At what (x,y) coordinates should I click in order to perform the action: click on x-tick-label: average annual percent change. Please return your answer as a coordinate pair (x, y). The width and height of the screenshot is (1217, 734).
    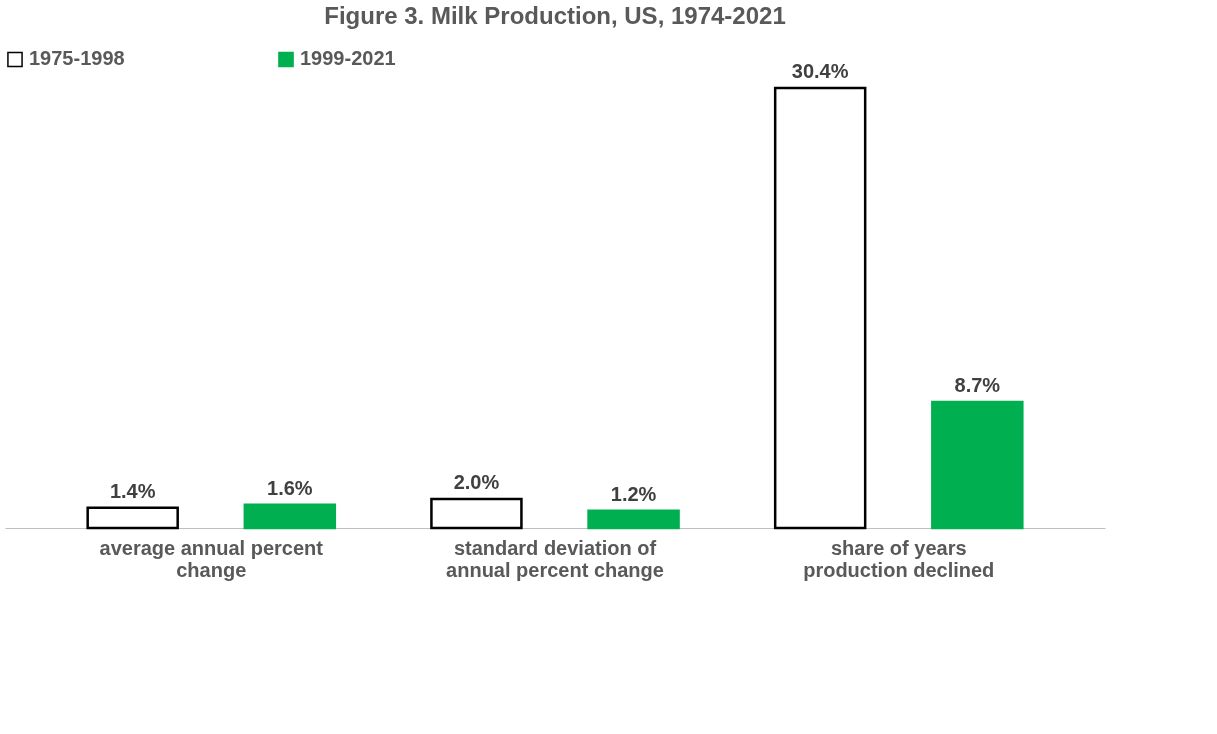
    Looking at the image, I should click on (211, 558).